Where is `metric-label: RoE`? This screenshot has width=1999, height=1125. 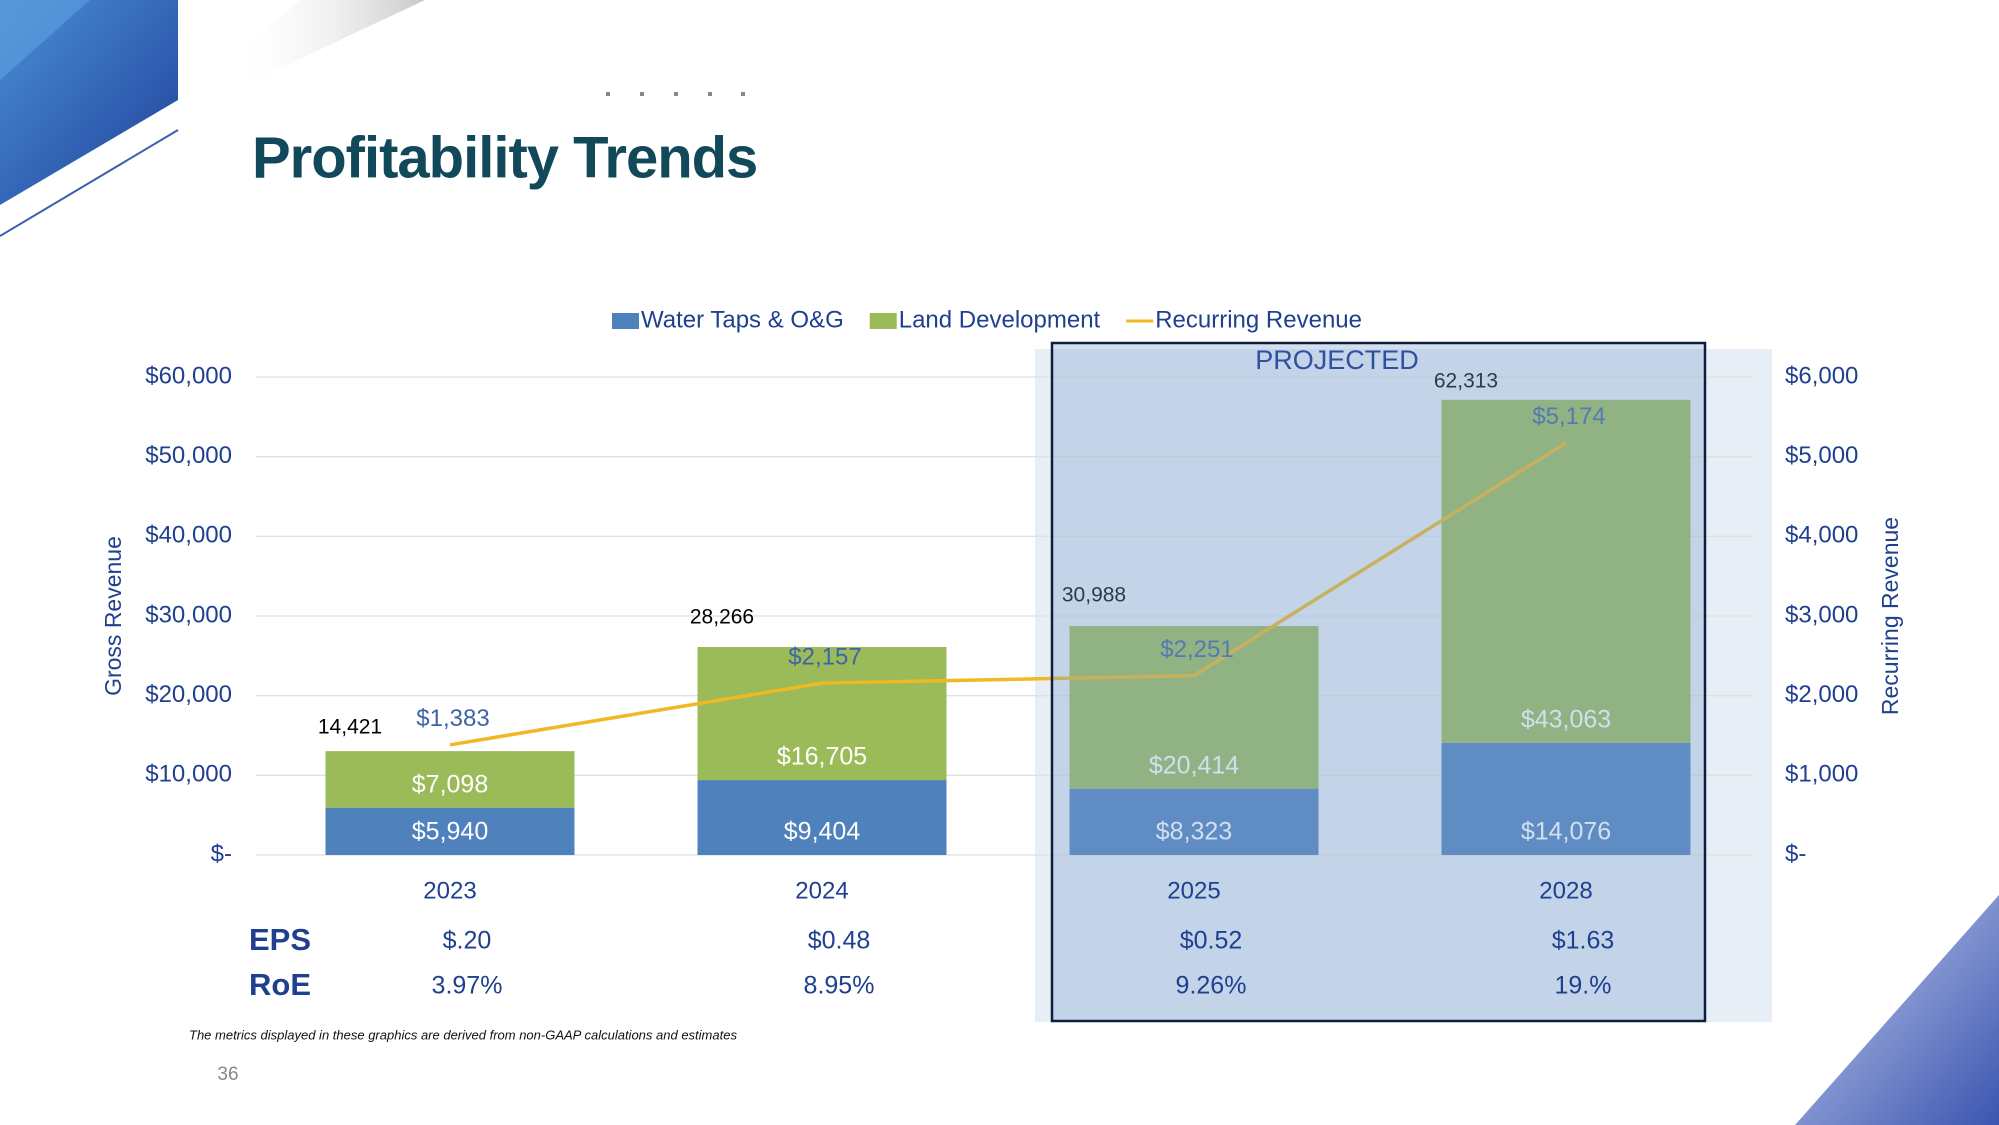 metric-label: RoE is located at coordinates (280, 984).